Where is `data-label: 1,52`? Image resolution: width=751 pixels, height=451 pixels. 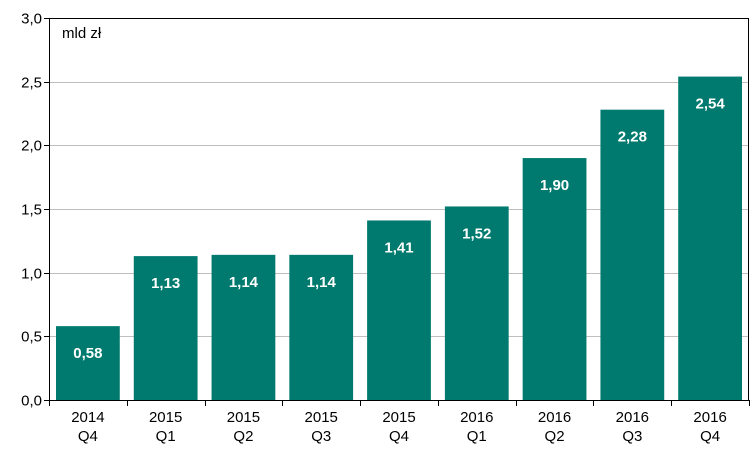 data-label: 1,52 is located at coordinates (476, 233).